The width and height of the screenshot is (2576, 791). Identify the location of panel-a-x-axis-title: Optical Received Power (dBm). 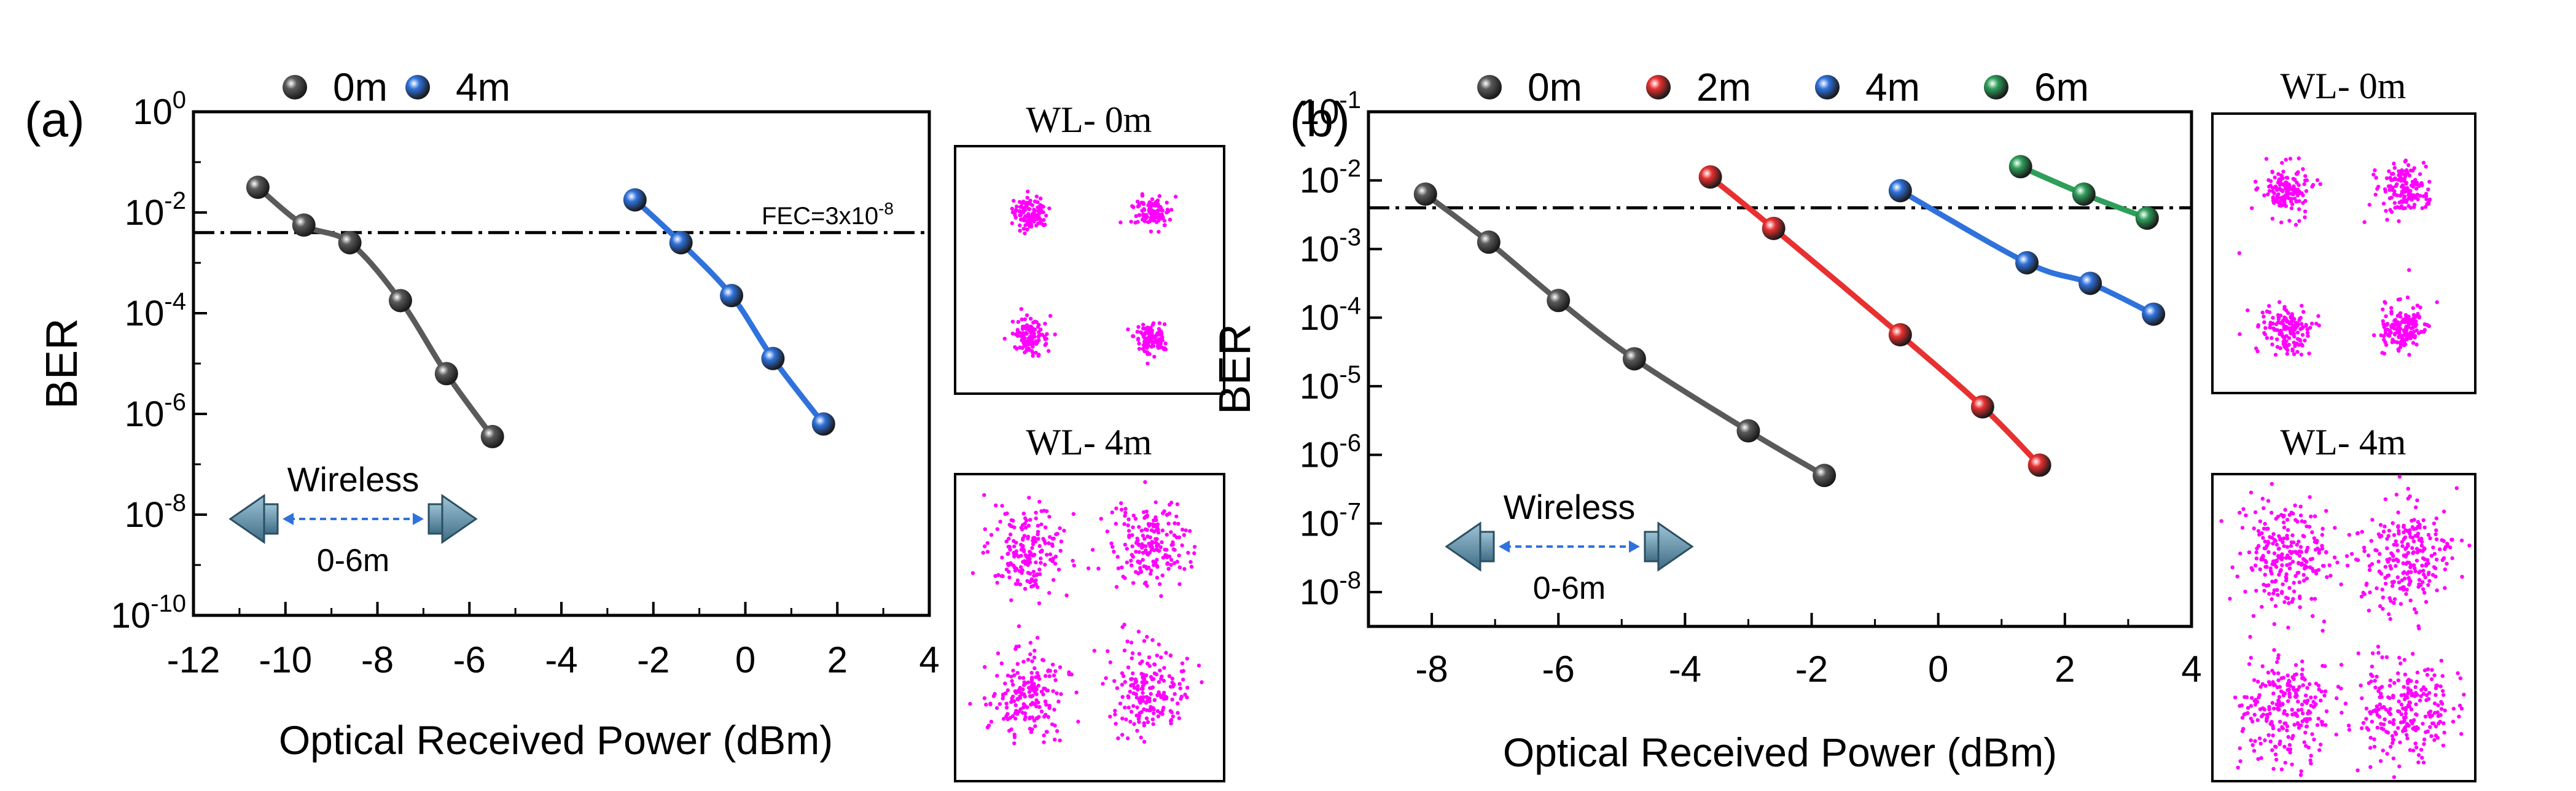
(556, 740).